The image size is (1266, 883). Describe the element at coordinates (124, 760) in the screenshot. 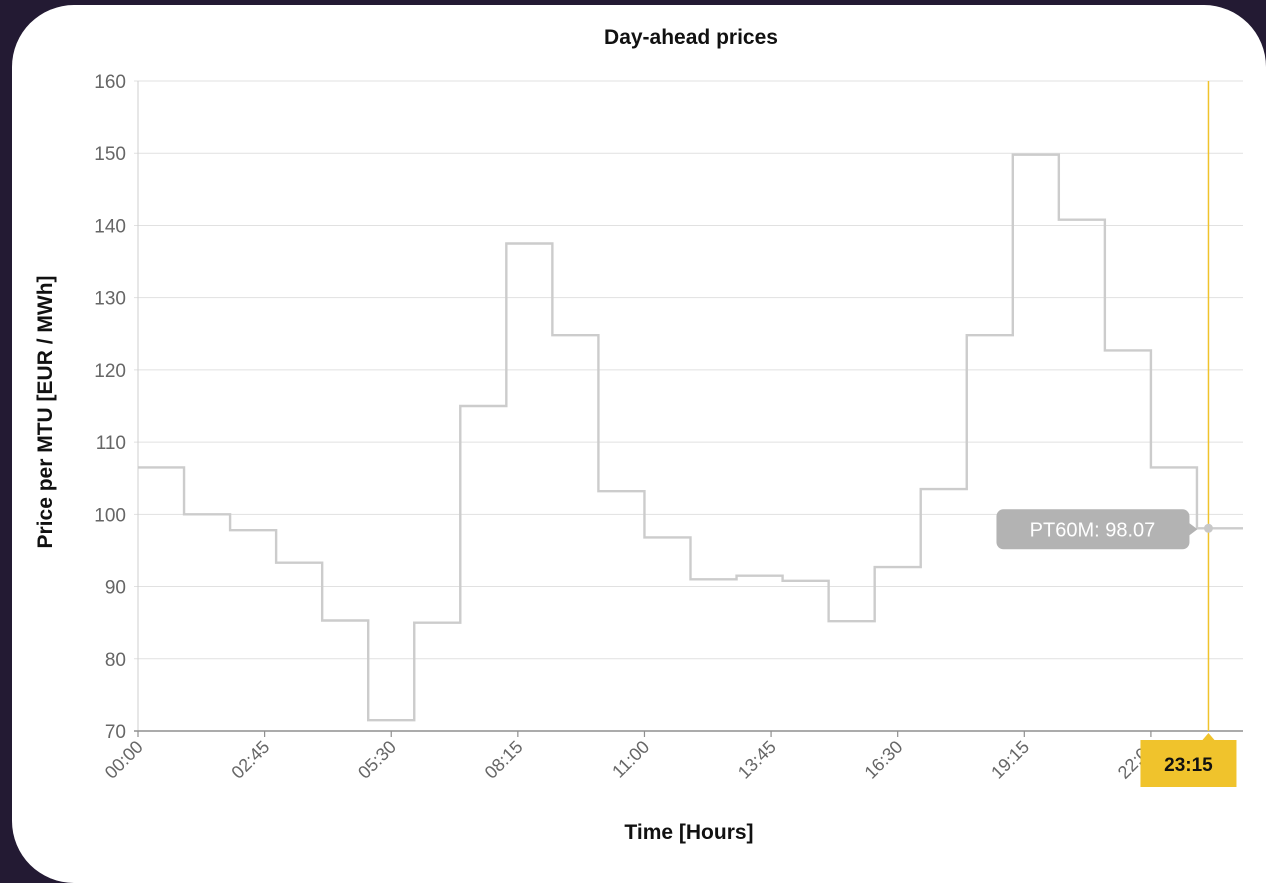

I see `x-tick-label: 00:00` at that location.